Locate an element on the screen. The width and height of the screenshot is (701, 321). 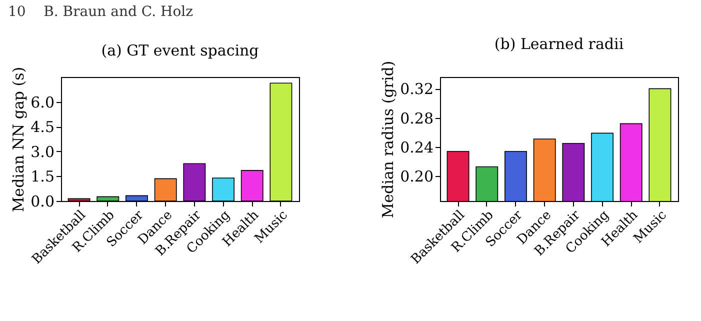
y-tick-label: 3.0 is located at coordinates (42, 151).